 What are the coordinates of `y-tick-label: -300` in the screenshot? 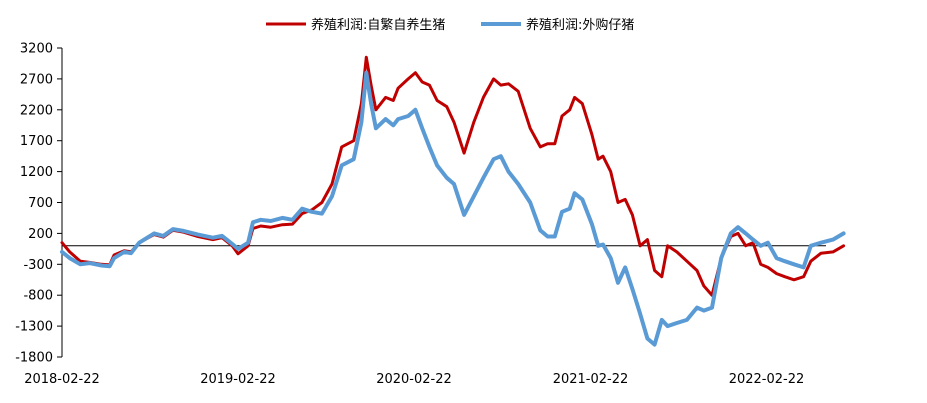 It's located at (38, 265).